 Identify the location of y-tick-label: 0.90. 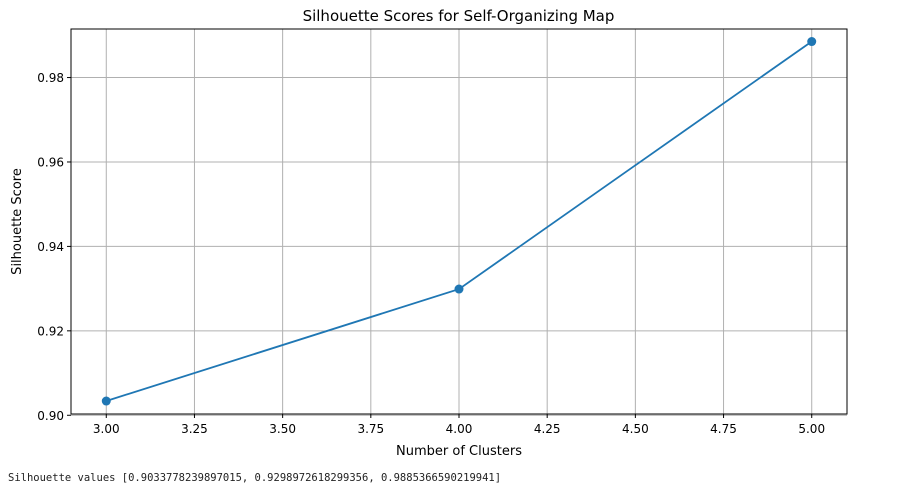
(50, 416).